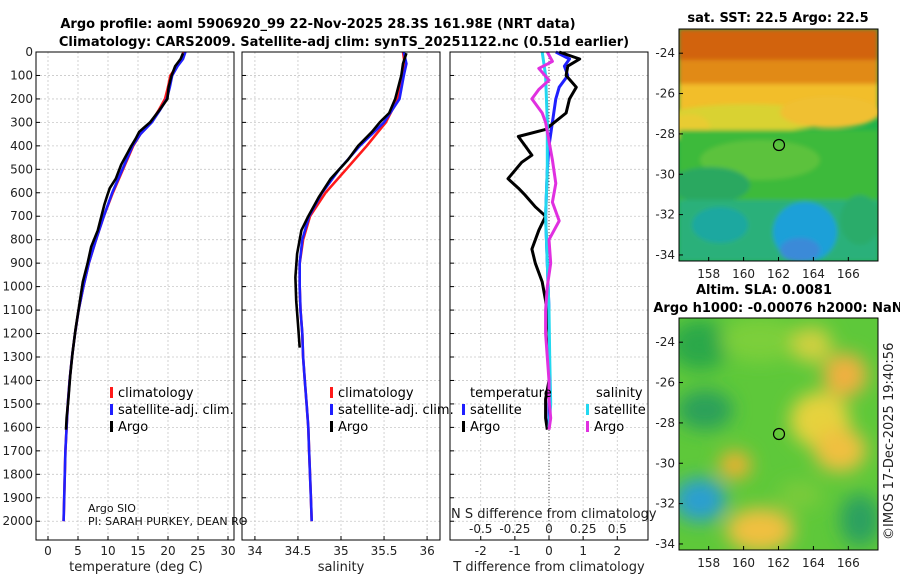 Image resolution: width=900 pixels, height=580 pixels. What do you see at coordinates (17, 380) in the screenshot?
I see `y-tick-label: 1400` at bounding box center [17, 380].